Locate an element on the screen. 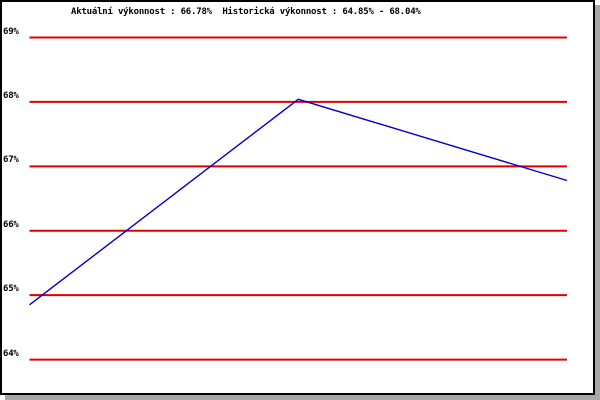  y-tick-label: 66% is located at coordinates (11, 224).